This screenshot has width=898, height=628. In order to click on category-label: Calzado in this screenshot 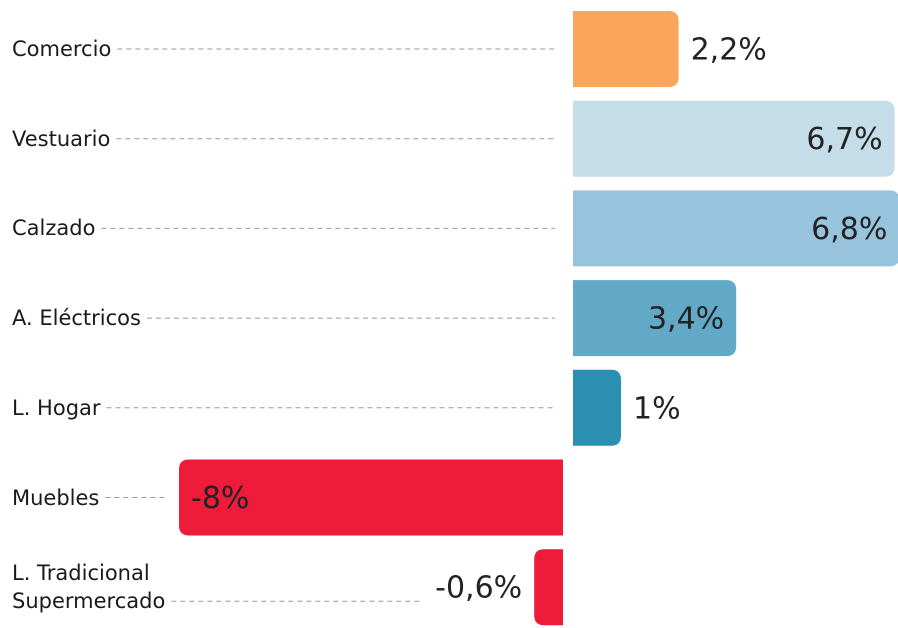, I will do `click(54, 228)`.